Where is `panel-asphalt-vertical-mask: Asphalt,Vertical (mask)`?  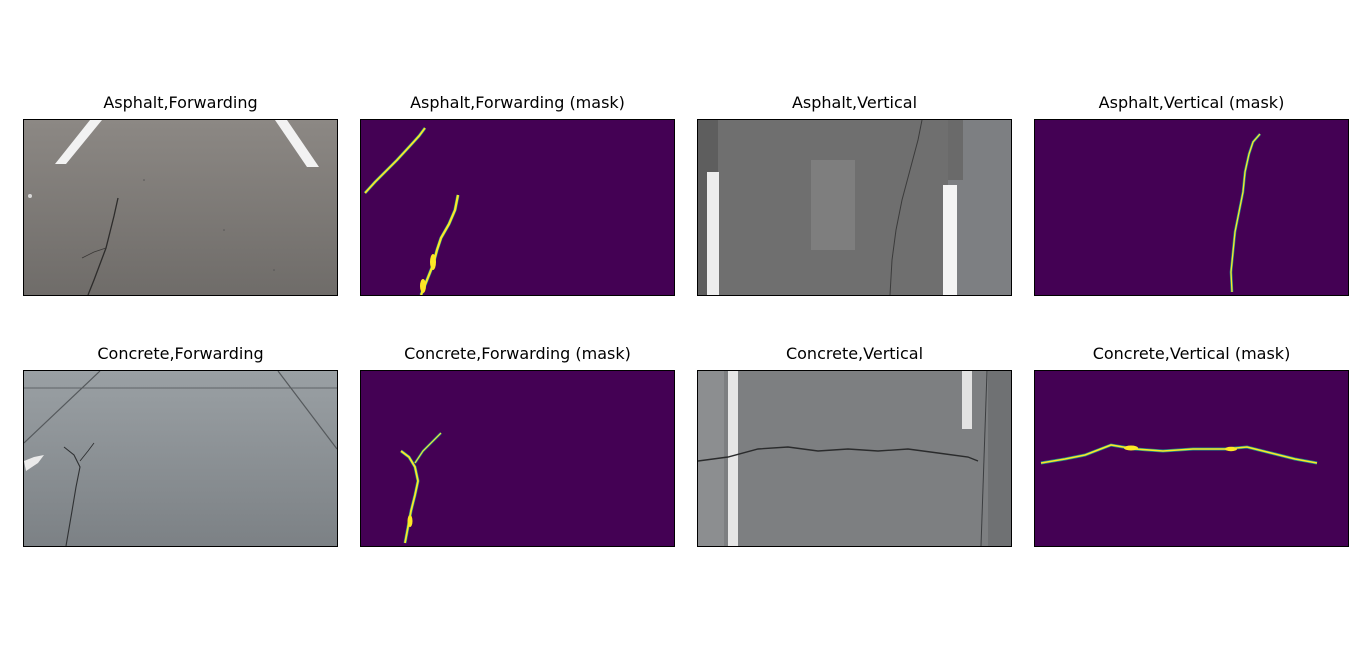
panel-asphalt-vertical-mask: Asphalt,Vertical (mask) is located at coordinates (1191, 194).